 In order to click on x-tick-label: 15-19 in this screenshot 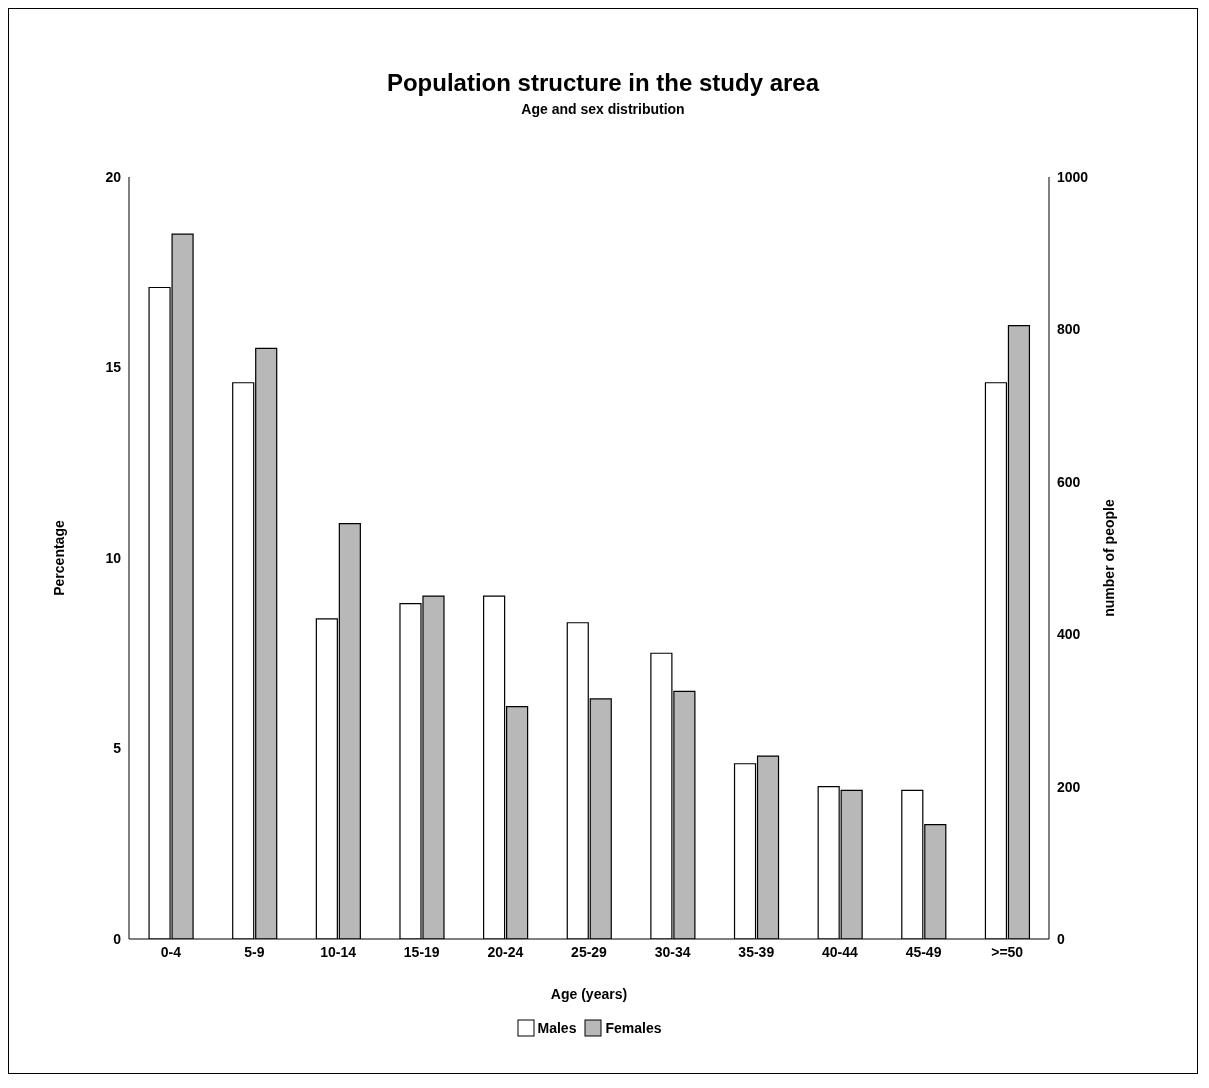, I will do `click(421, 951)`.